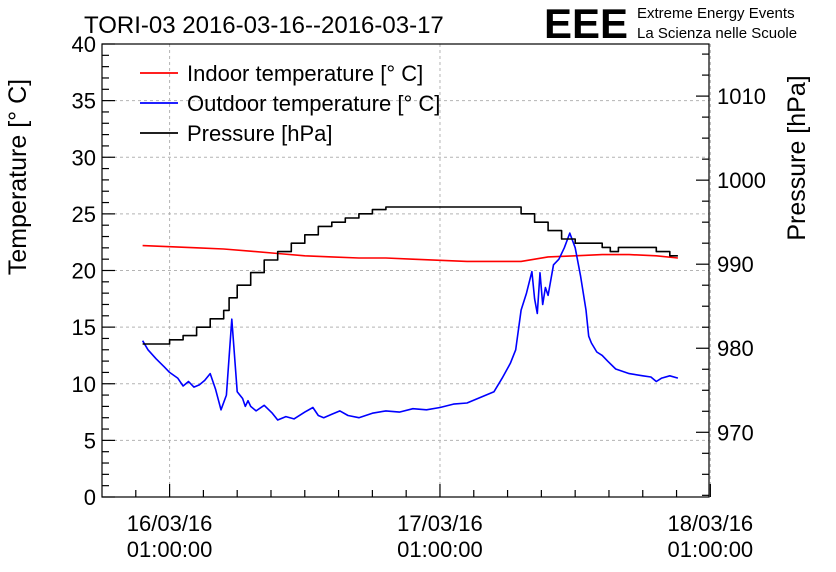 Image resolution: width=836 pixels, height=572 pixels. What do you see at coordinates (735, 348) in the screenshot?
I see `y2-tick-label: 980` at bounding box center [735, 348].